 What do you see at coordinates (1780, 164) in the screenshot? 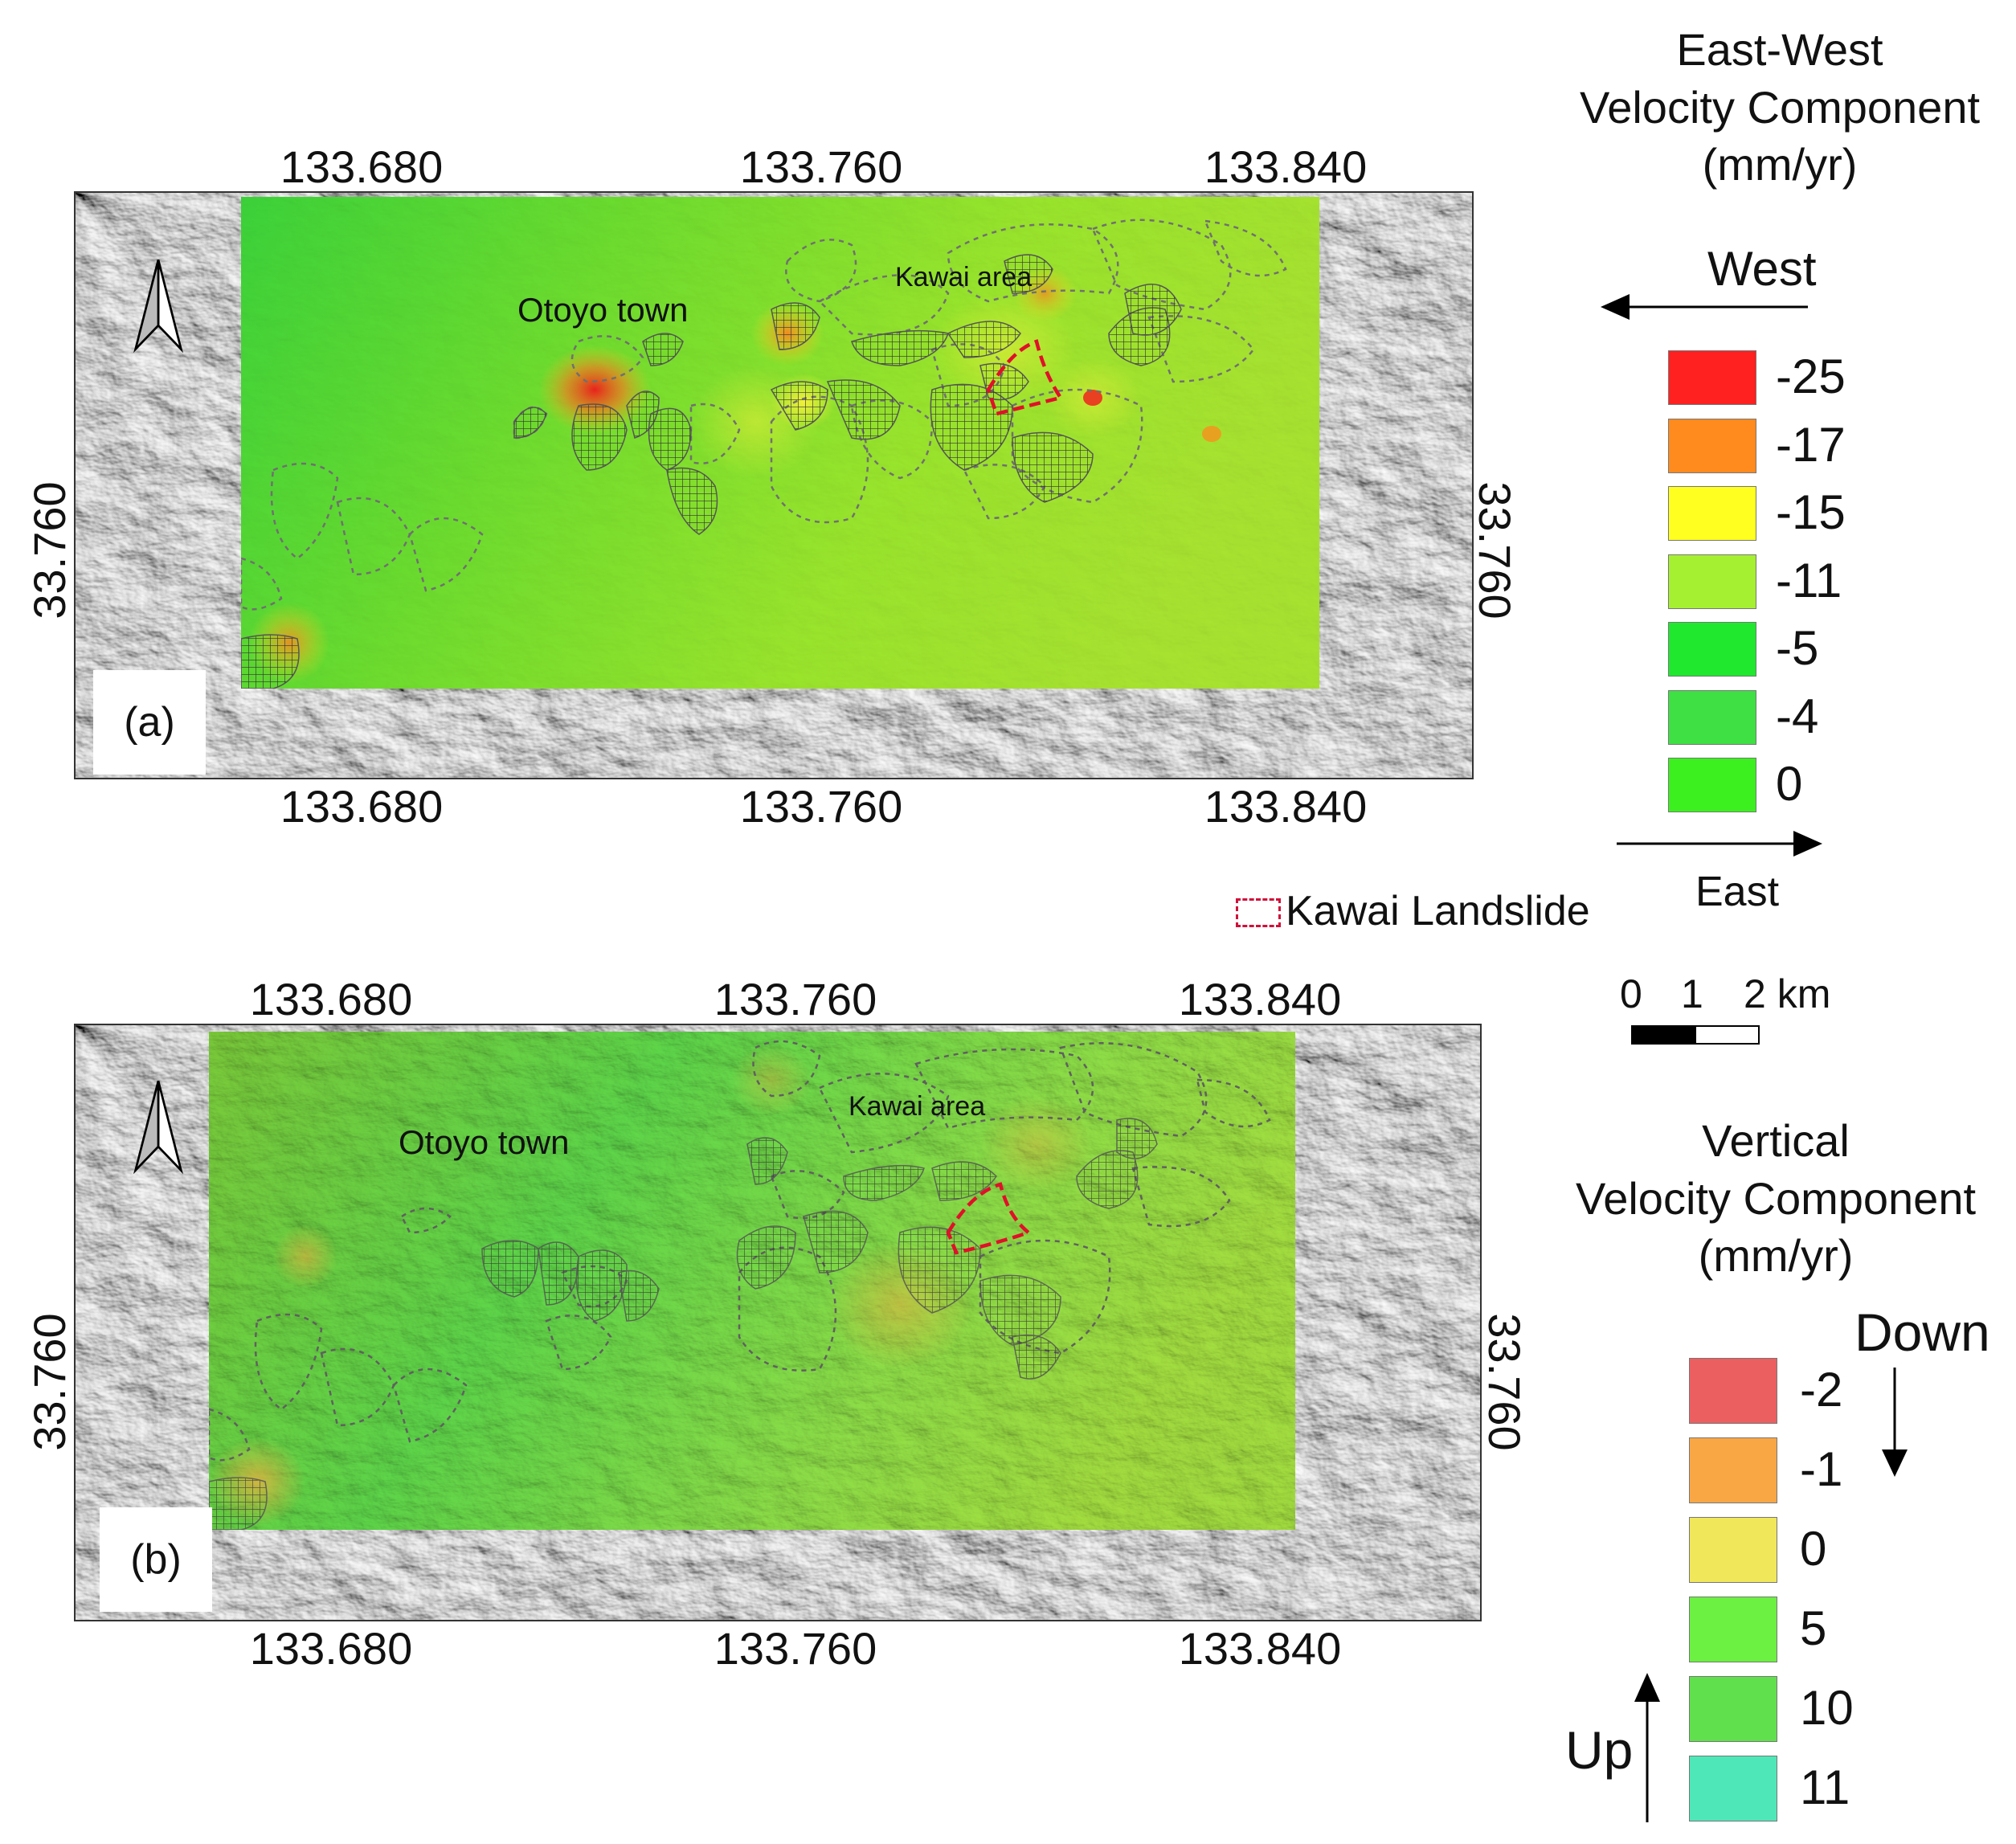
I see `legend-ew-title-line3: (mm/yr)` at bounding box center [1780, 164].